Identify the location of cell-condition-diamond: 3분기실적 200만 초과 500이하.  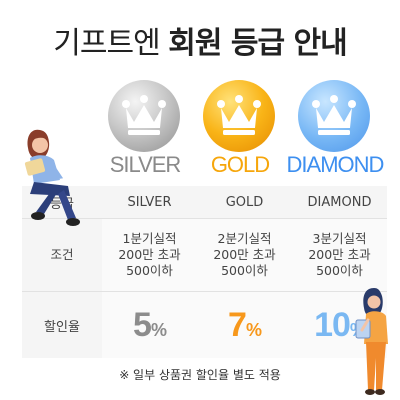
(339, 255).